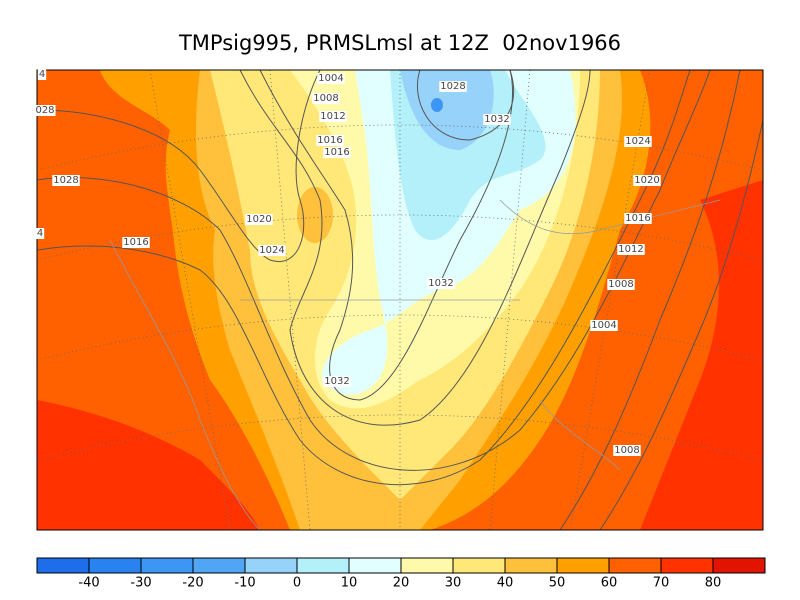 The height and width of the screenshot is (600, 800). Describe the element at coordinates (401, 583) in the screenshot. I see `colorbar-tick-label: 20` at that location.